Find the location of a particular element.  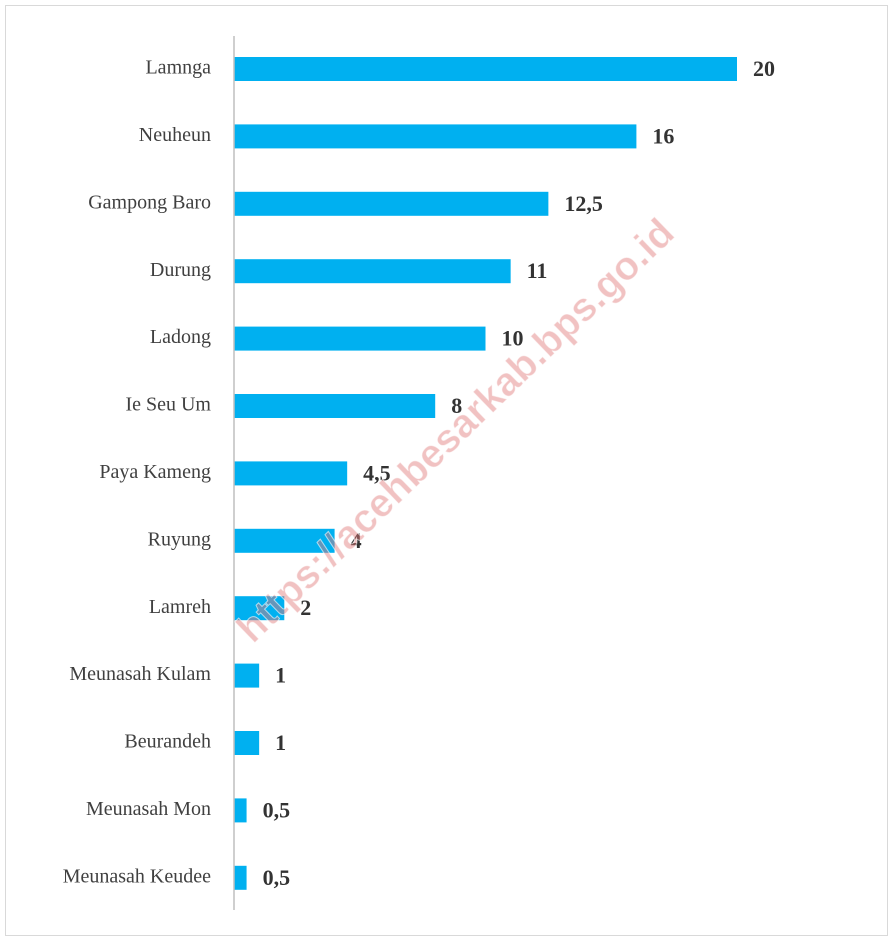

category-label: Gampong Baro is located at coordinates (149, 202).